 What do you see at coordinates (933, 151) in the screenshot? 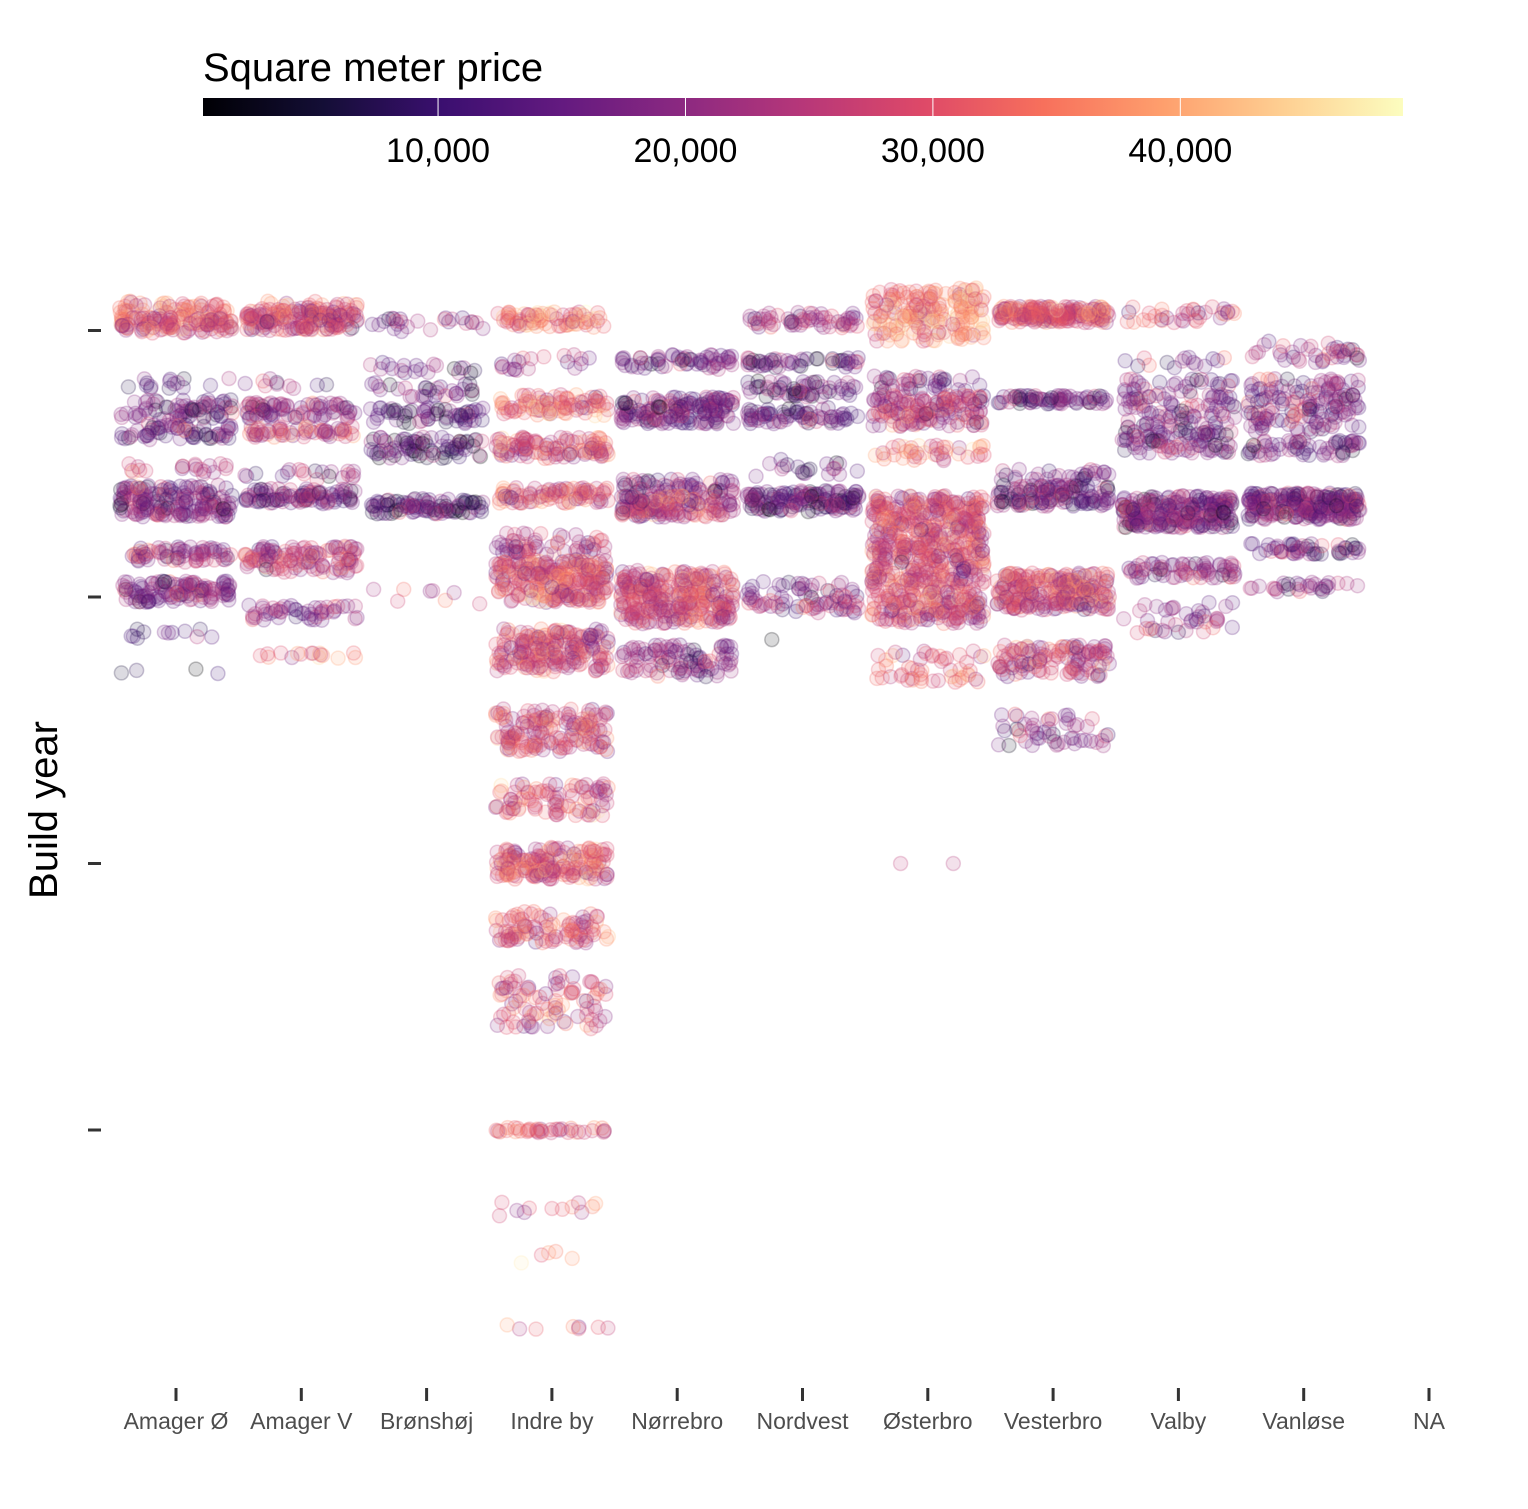
I see `legend-tick-label: 30,000` at bounding box center [933, 151].